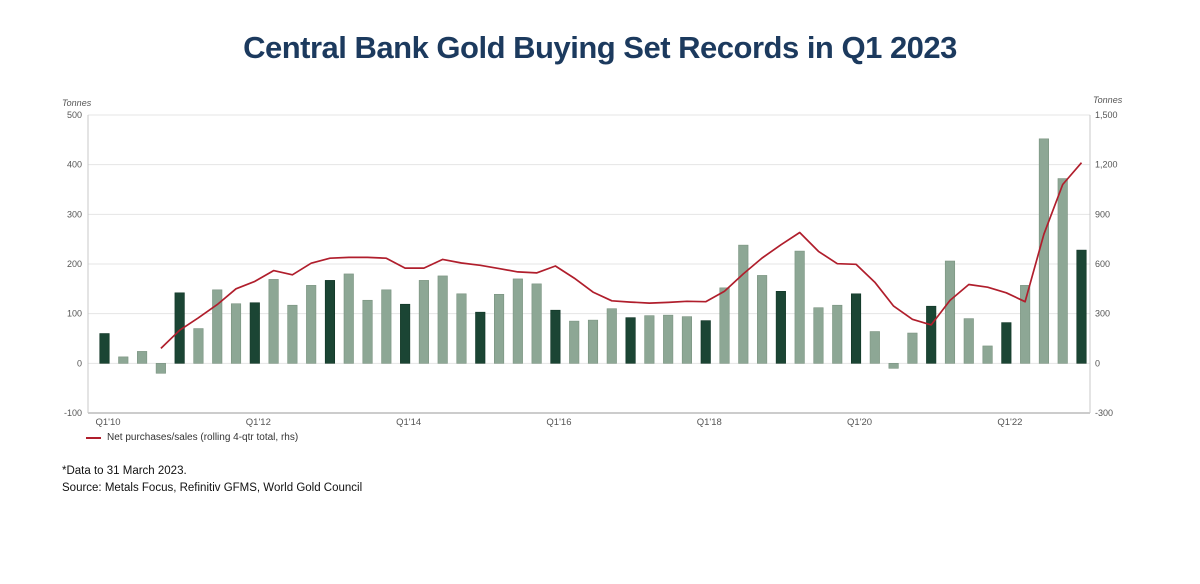  Describe the element at coordinates (762, 319) in the screenshot. I see `bar-Q4'18` at that location.